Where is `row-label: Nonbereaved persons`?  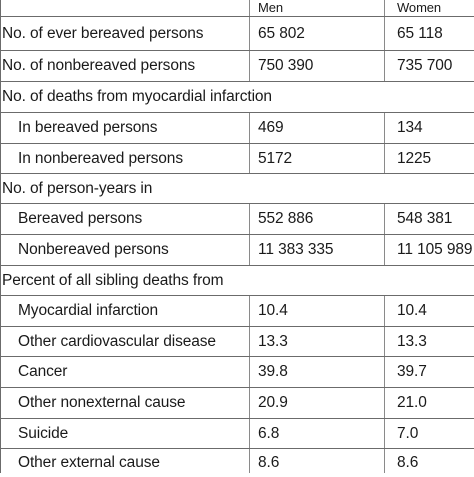 row-label: Nonbereaved persons is located at coordinates (93, 249).